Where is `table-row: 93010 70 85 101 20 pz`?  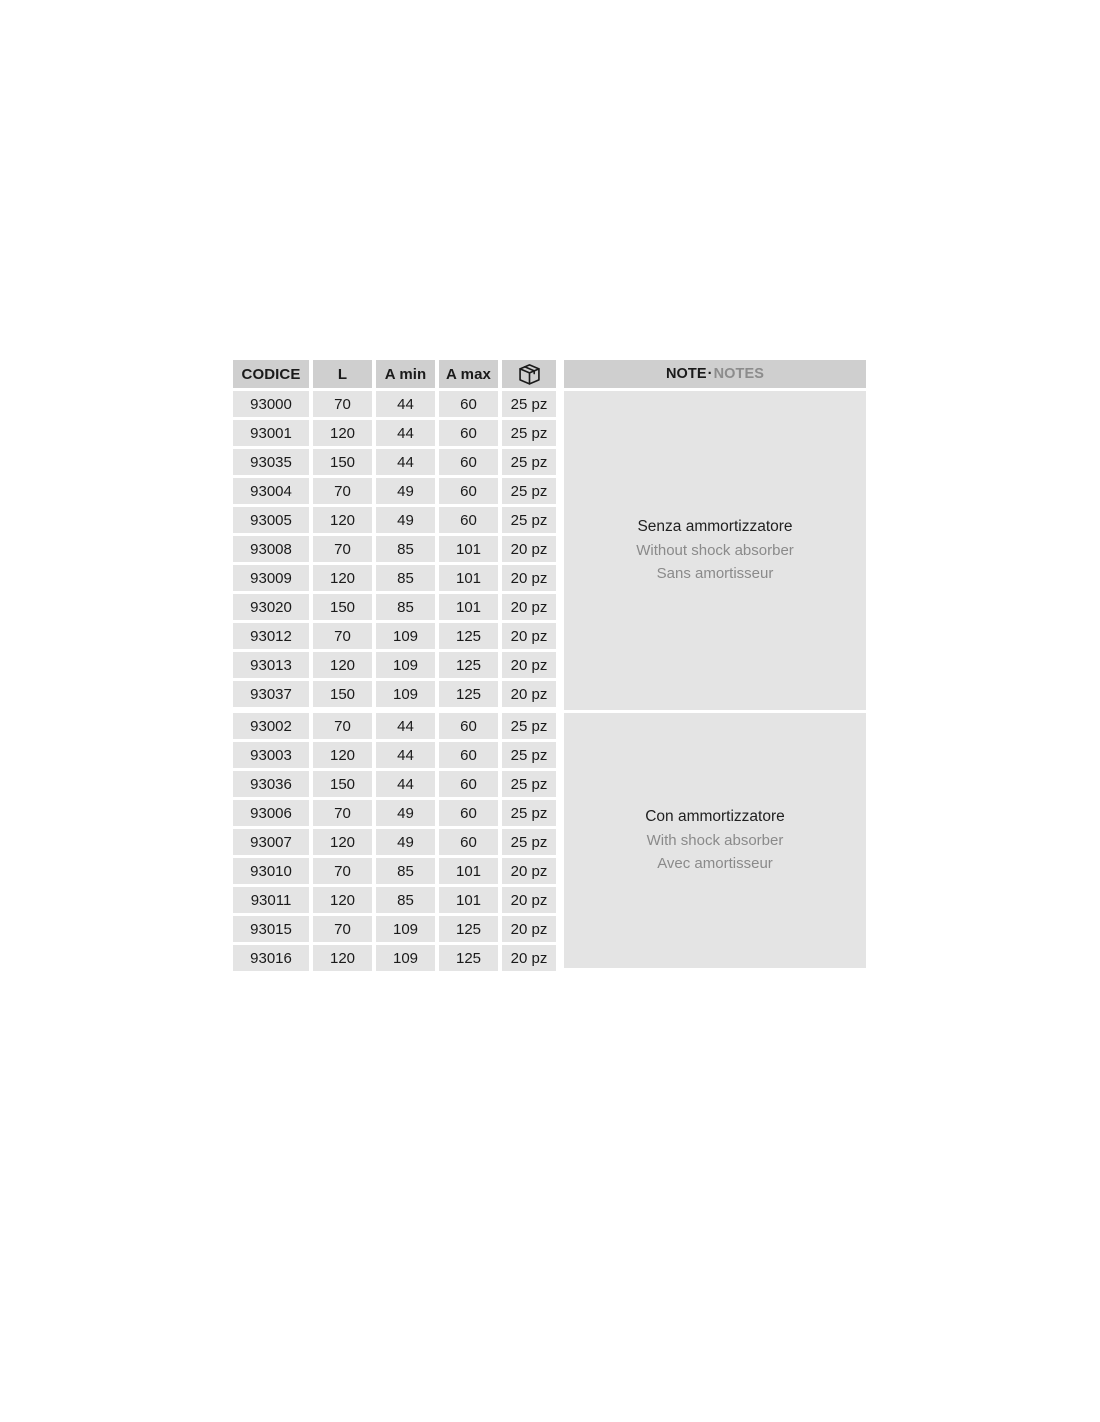 table-row: 93010 70 85 101 20 pz is located at coordinates (549, 872).